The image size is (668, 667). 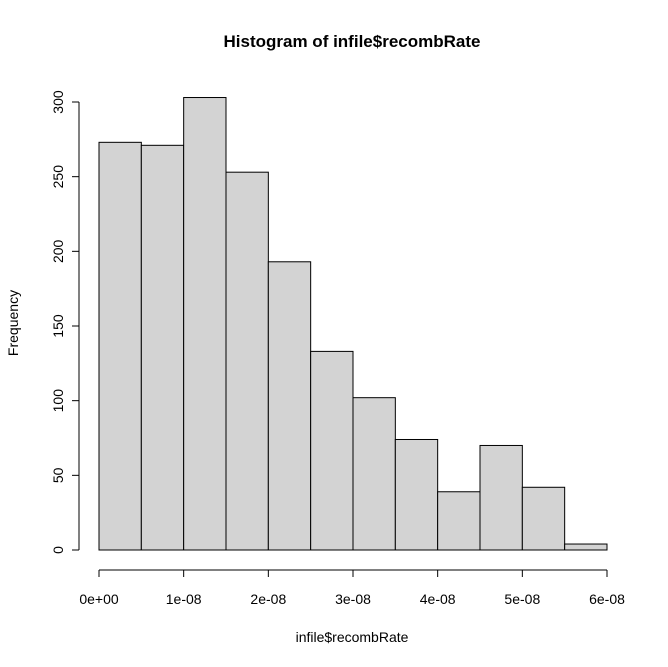 What do you see at coordinates (13, 323) in the screenshot?
I see `y-axis-label: Frequency` at bounding box center [13, 323].